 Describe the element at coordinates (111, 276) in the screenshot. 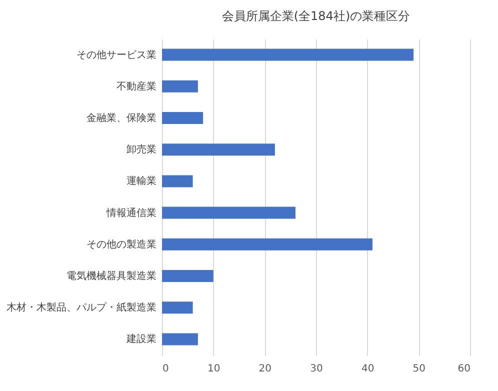

I see `y-tick-label: 電気機械器具製造業` at that location.